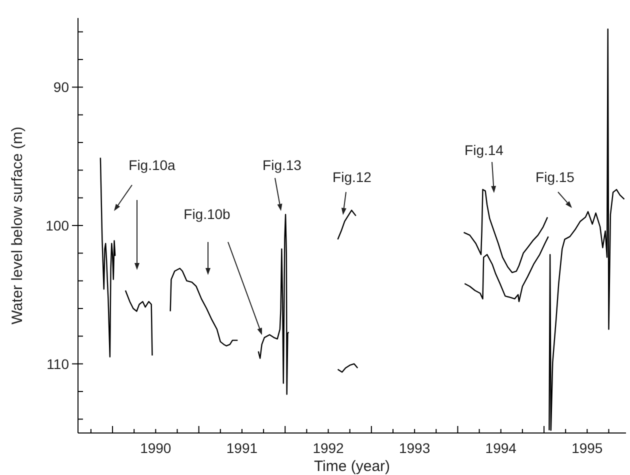  Describe the element at coordinates (242, 448) in the screenshot. I see `x-tick-label: 1991` at that location.